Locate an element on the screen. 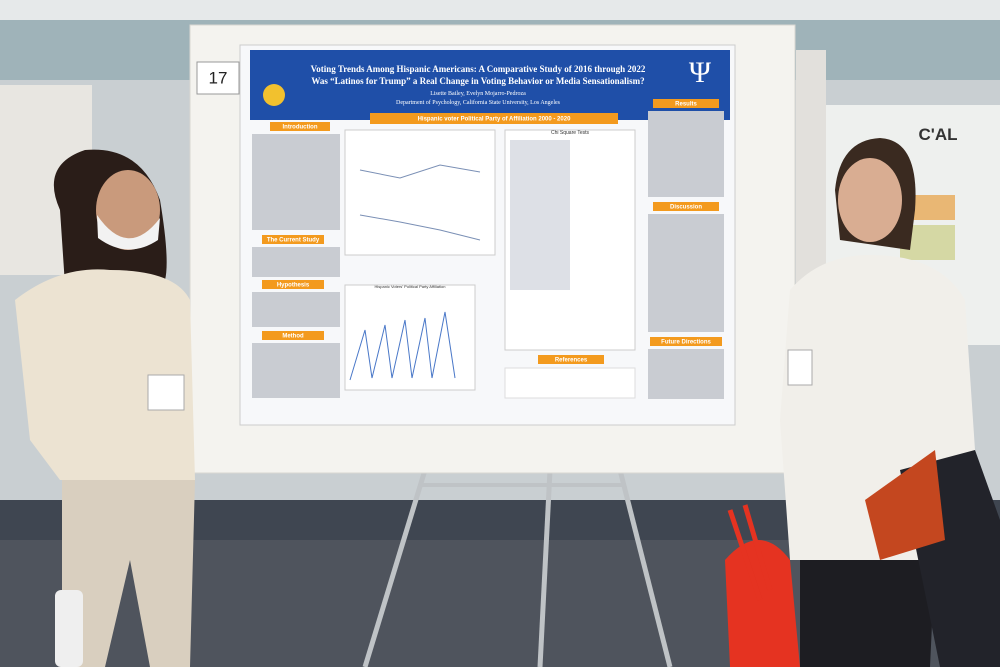 This screenshot has width=1000, height=667. section-header: Method is located at coordinates (293, 337).